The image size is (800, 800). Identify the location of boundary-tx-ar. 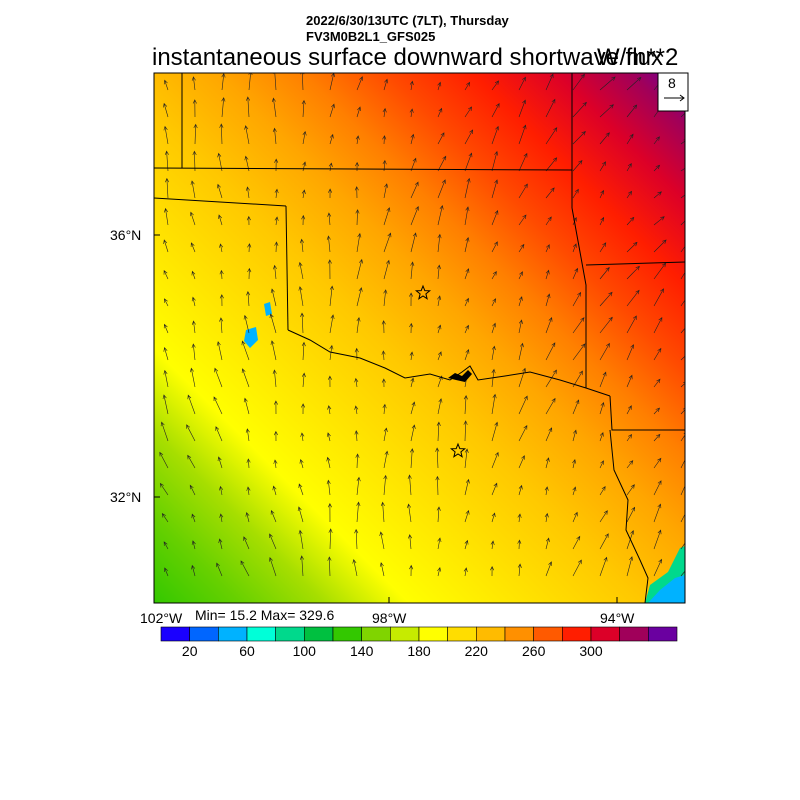
(647, 413).